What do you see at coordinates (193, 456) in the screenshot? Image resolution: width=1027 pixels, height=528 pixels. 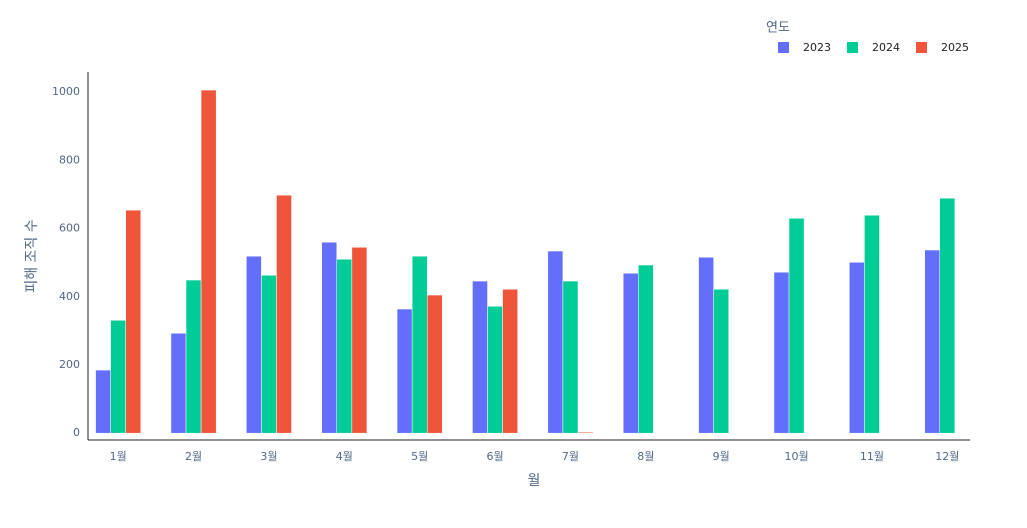 I see `x-tick-label: 2월` at bounding box center [193, 456].